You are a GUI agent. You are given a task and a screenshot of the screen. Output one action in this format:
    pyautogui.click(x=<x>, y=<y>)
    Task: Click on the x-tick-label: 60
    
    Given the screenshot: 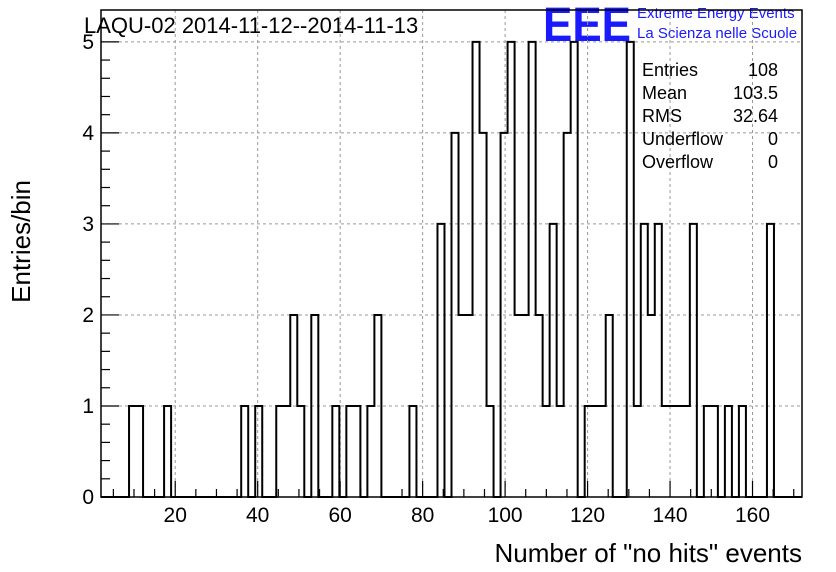 What is the action you would take?
    pyautogui.click(x=339, y=515)
    